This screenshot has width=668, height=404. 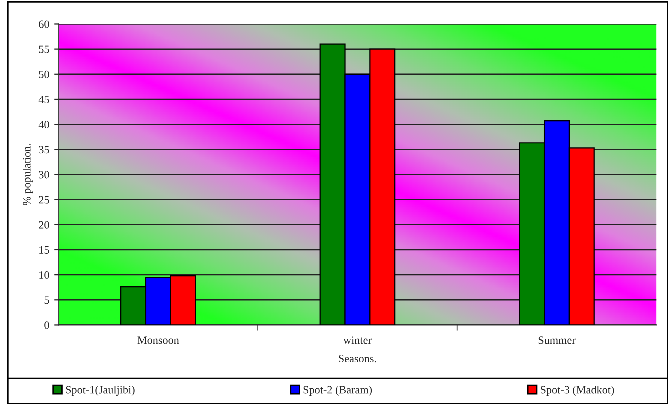 I want to click on y-tick-label: 0, so click(x=47, y=326).